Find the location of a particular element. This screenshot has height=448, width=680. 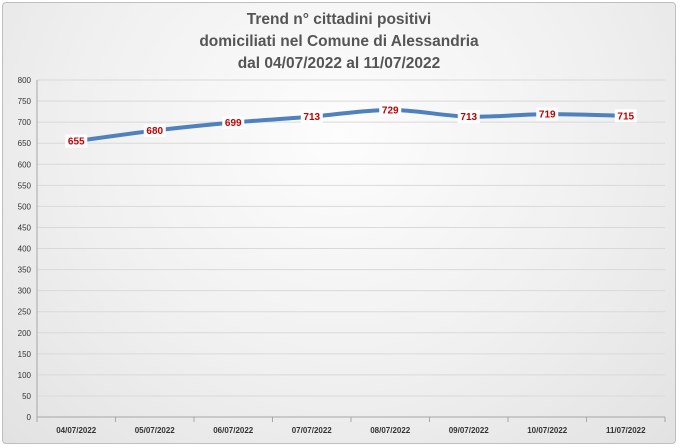

y-tick-label: 100 is located at coordinates (25, 375).